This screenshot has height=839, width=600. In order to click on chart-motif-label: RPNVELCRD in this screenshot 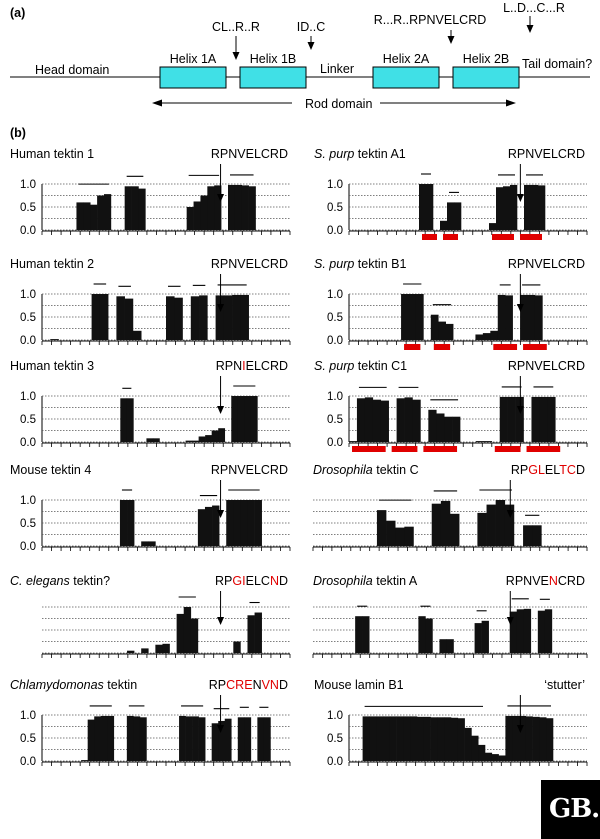, I will do `click(249, 264)`.